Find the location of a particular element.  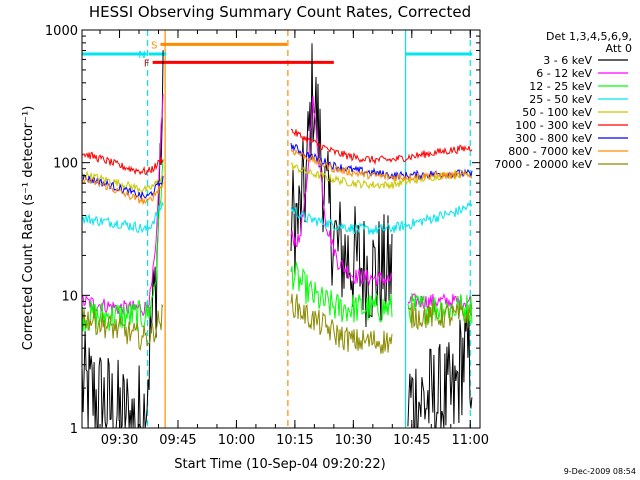

x-axis-label: Start Time (10-Sep-04 09:20:22) is located at coordinates (279, 464).